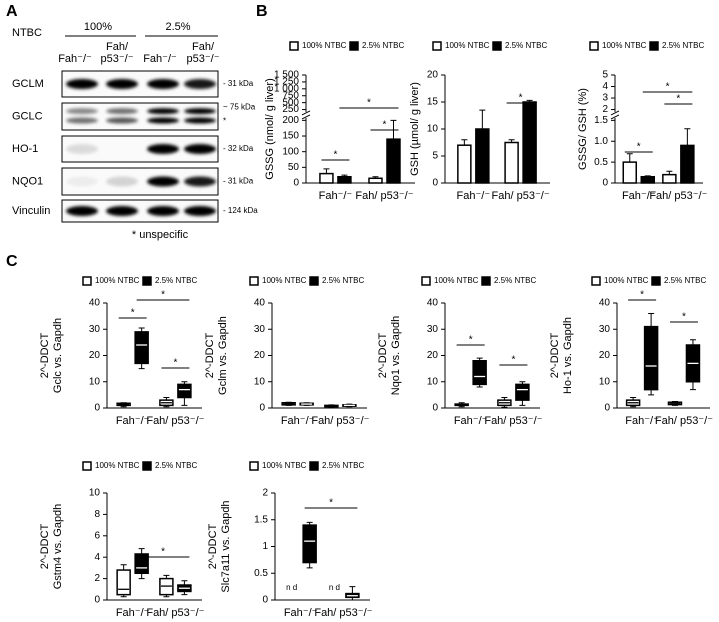 This screenshot has height=622, width=719. What do you see at coordinates (433, 329) in the screenshot?
I see `y-tick-label: 30` at bounding box center [433, 329].